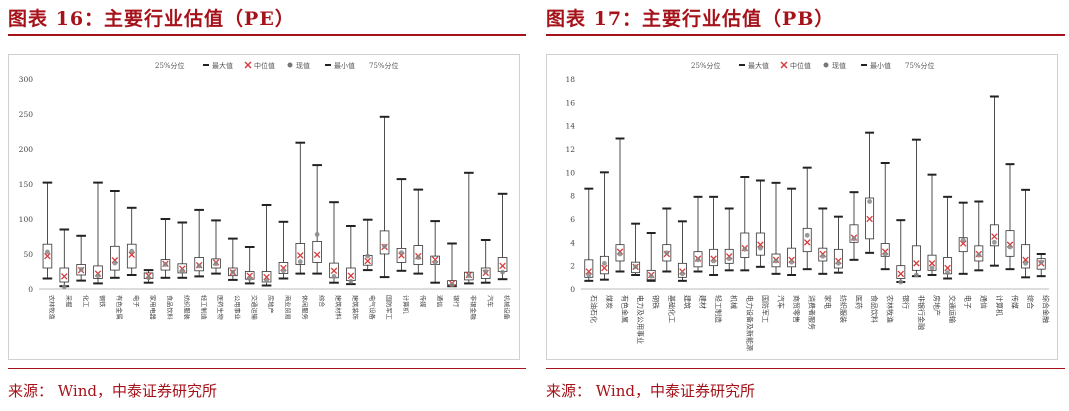  Describe the element at coordinates (921, 312) in the screenshot. I see `category-label: 非银行金融` at that location.